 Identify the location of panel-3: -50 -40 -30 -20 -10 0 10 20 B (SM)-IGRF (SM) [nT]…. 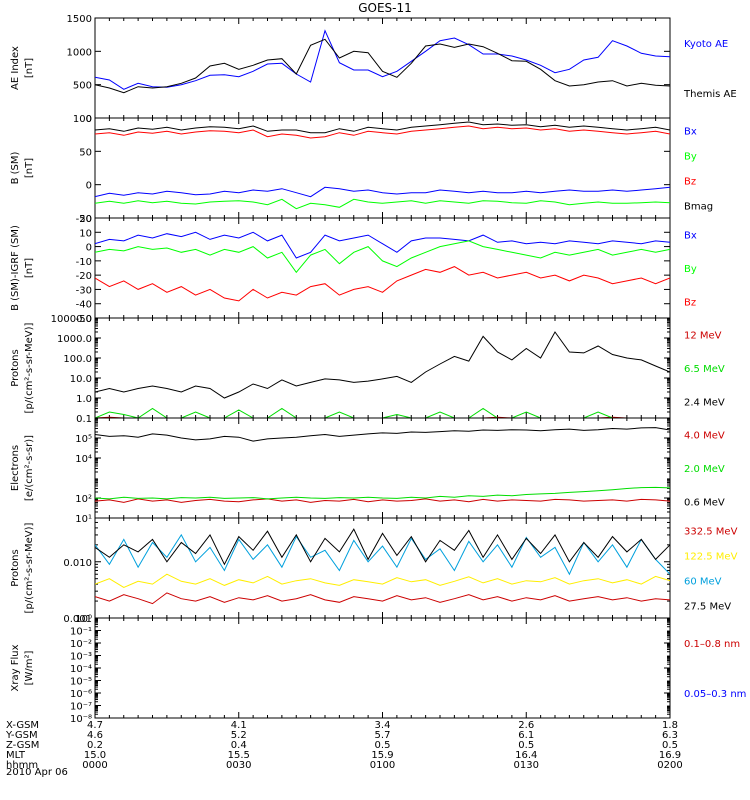
(353, 269).